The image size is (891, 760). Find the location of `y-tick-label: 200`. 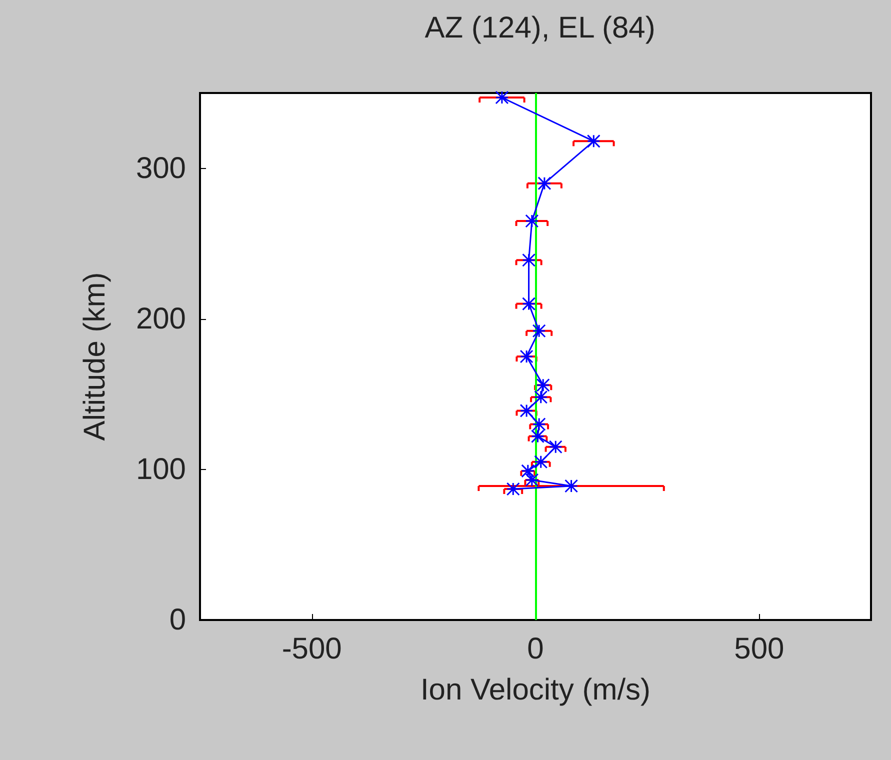

y-tick-label: 200 is located at coordinates (161, 319).